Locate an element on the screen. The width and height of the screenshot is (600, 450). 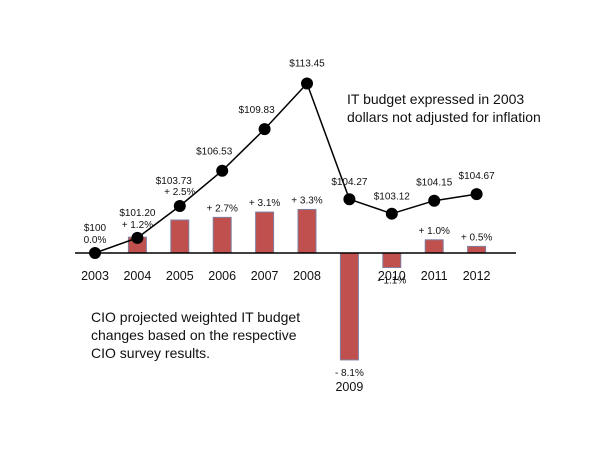
bar-2009 is located at coordinates (349, 306).